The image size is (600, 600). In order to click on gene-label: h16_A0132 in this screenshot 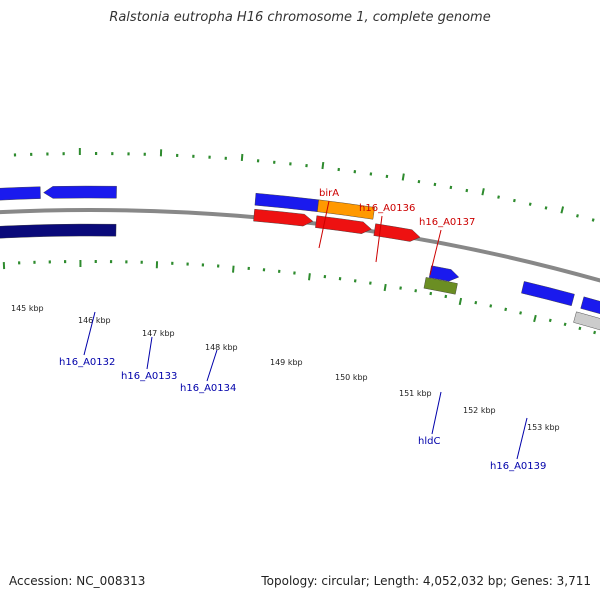, I will do `click(87, 362)`.